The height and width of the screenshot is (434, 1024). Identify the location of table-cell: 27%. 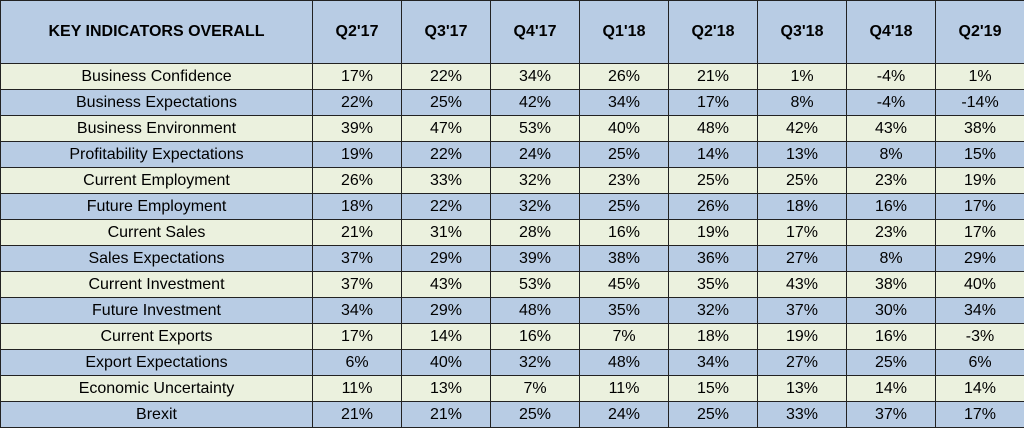
(802, 362).